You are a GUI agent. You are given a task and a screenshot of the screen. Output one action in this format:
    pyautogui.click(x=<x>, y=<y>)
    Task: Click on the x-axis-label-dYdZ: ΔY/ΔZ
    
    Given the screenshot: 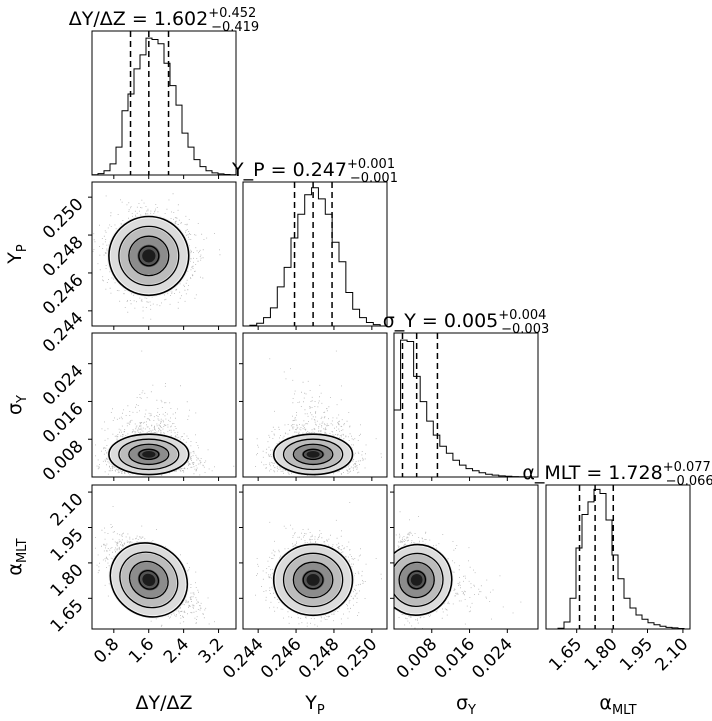 What is the action you would take?
    pyautogui.click(x=163, y=703)
    